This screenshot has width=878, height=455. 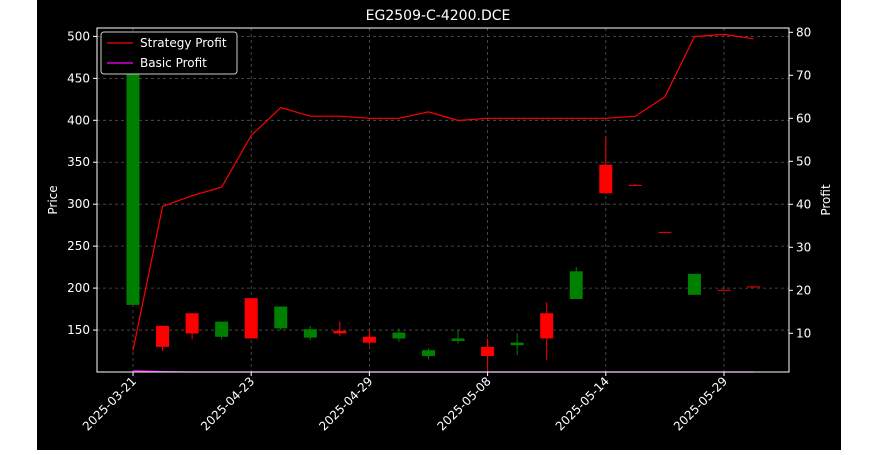 I want to click on y-left-tick-label: 350, so click(x=78, y=162).